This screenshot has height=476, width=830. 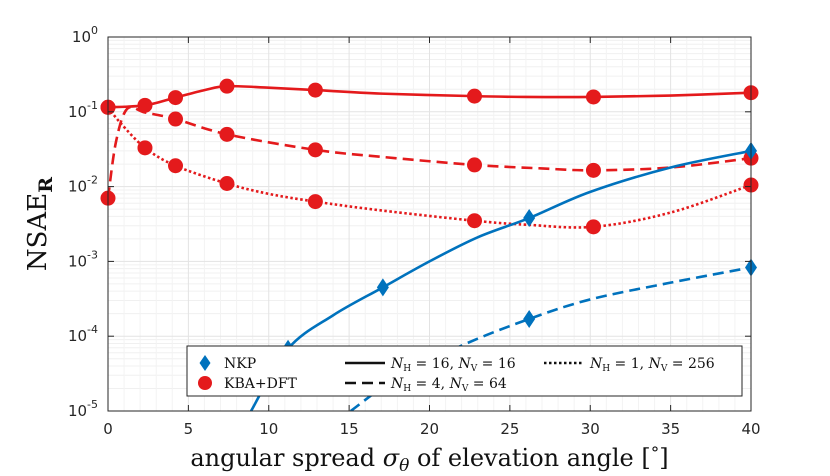 What do you see at coordinates (92, 329) in the screenshot?
I see `y-tick-exponent: -4` at bounding box center [92, 329].